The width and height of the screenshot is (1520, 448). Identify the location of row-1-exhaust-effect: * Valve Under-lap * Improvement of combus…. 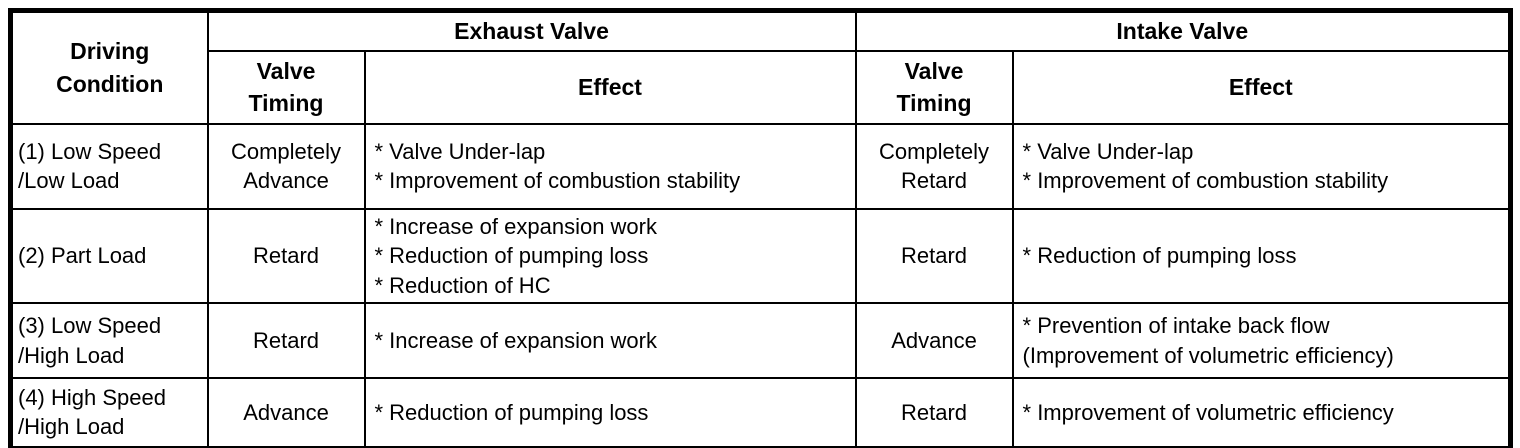
(610, 166).